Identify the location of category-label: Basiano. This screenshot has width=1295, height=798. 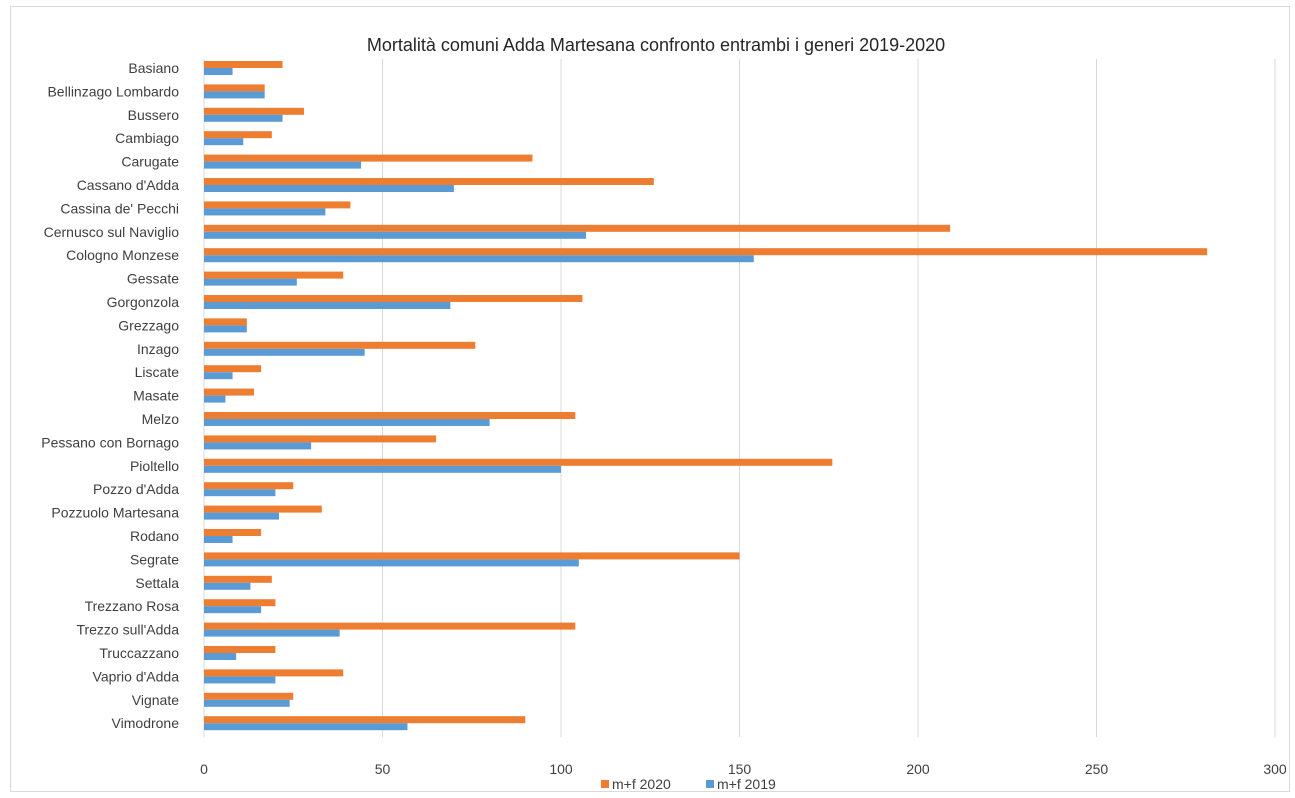
(153, 68).